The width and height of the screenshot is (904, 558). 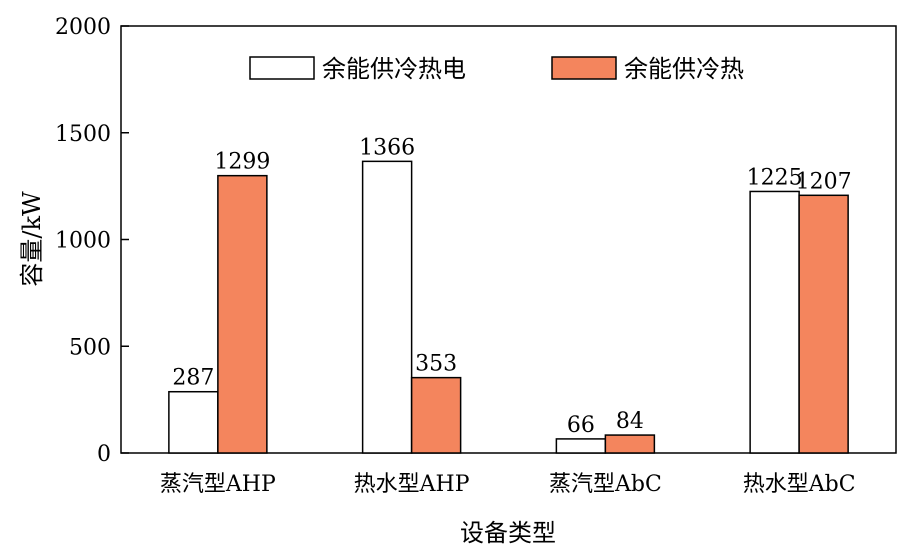 I want to click on y-tick-label: 500, so click(x=90, y=347).